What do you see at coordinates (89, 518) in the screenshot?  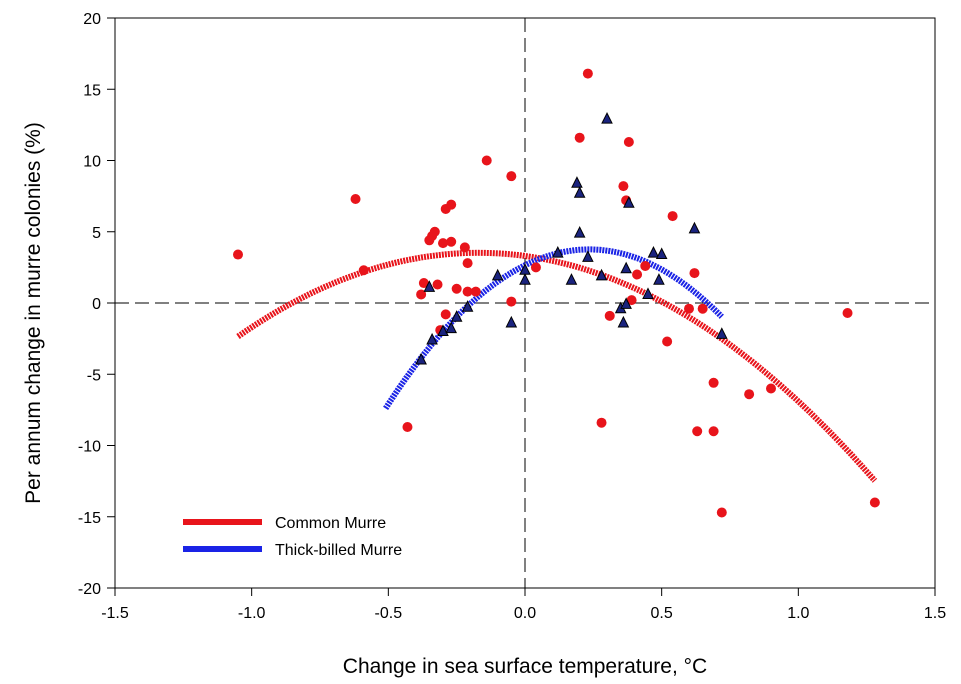 I see `y-tick-label: -15` at bounding box center [89, 518].